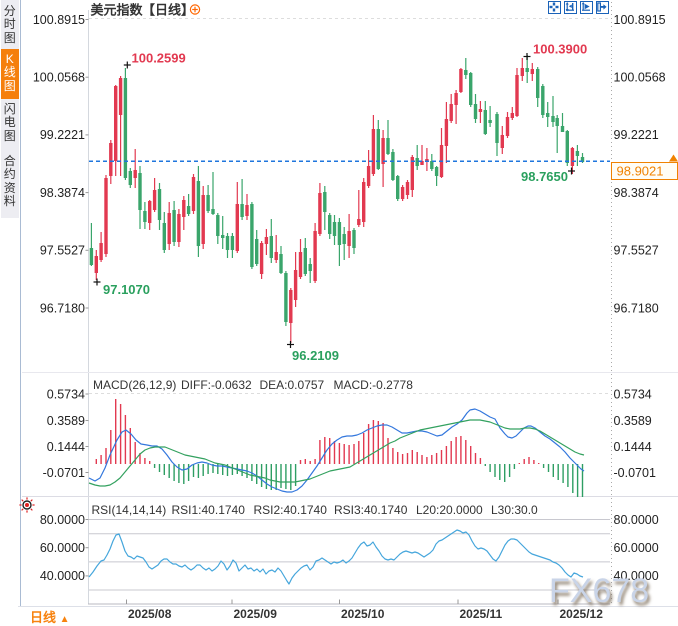 This screenshot has height=626, width=678. What do you see at coordinates (291, 510) in the screenshot?
I see `svg-text: RSI2:40.1740` at bounding box center [291, 510].